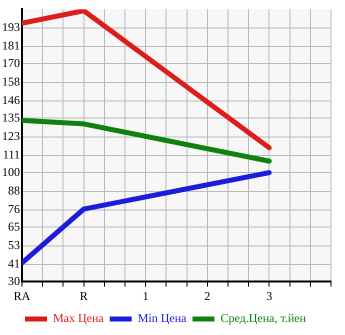  Describe the element at coordinates (11, 135) in the screenshot. I see `y-tick-label: 123` at that location.